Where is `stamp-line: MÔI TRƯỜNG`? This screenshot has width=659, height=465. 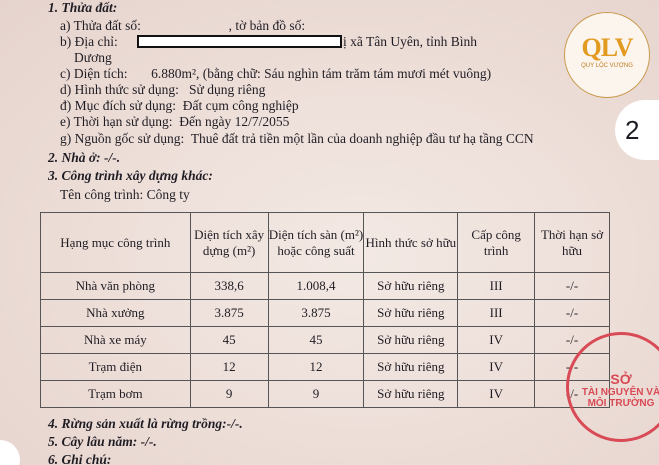 stamp-line: MÔI TRƯỜNG is located at coordinates (621, 403).